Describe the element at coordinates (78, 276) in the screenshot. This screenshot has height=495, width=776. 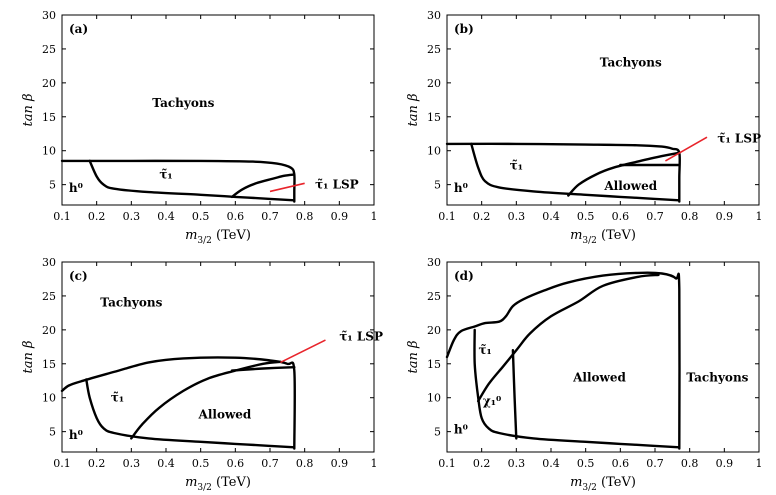
I see `panel-label: (c)` at that location.